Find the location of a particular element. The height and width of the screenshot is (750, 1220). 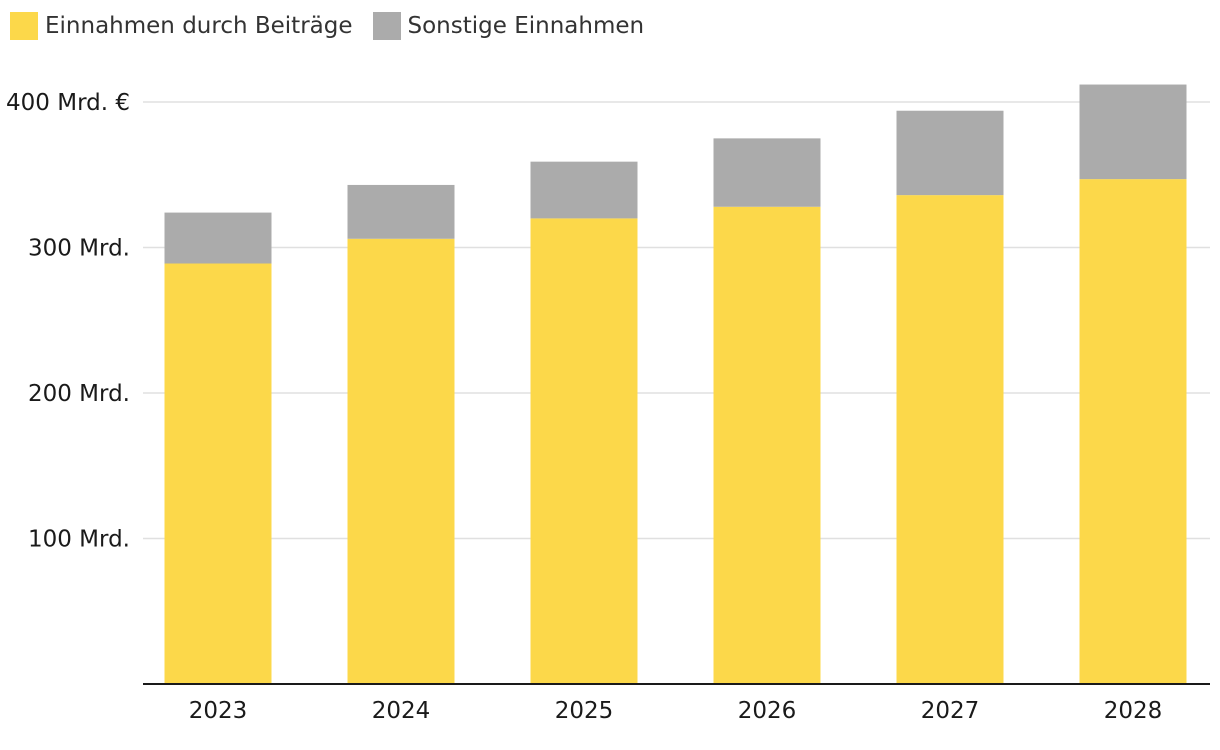

bar-2025-beitraege is located at coordinates (584, 451).